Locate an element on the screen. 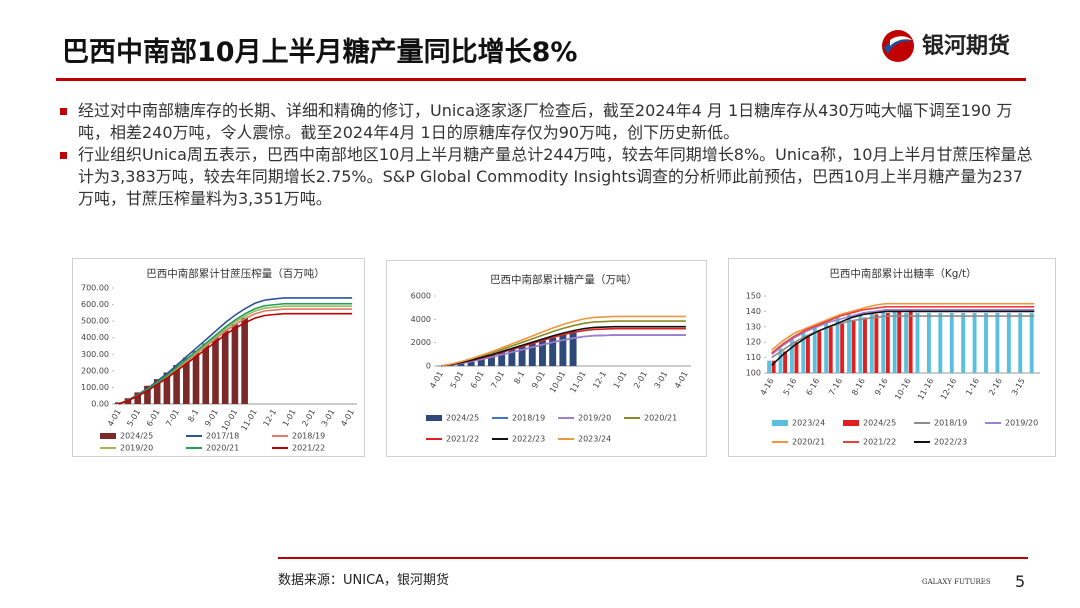 This screenshot has height=608, width=1080. y-tick-label: 300.00 is located at coordinates (95, 354).